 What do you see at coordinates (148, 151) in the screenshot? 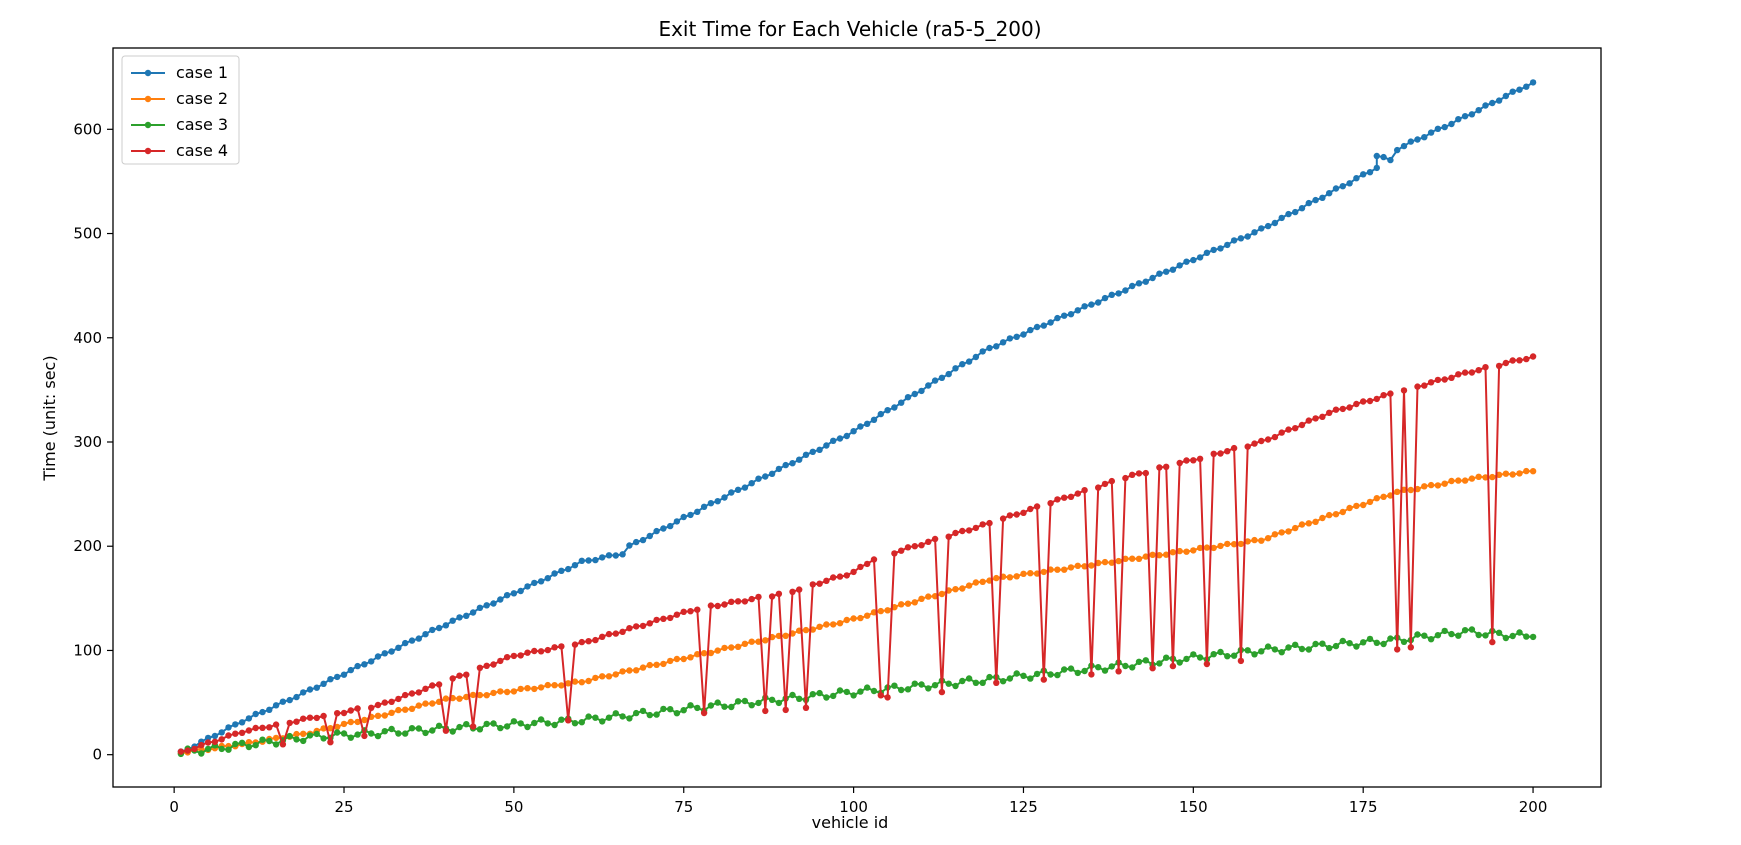
I see `legend-marker` at bounding box center [148, 151].